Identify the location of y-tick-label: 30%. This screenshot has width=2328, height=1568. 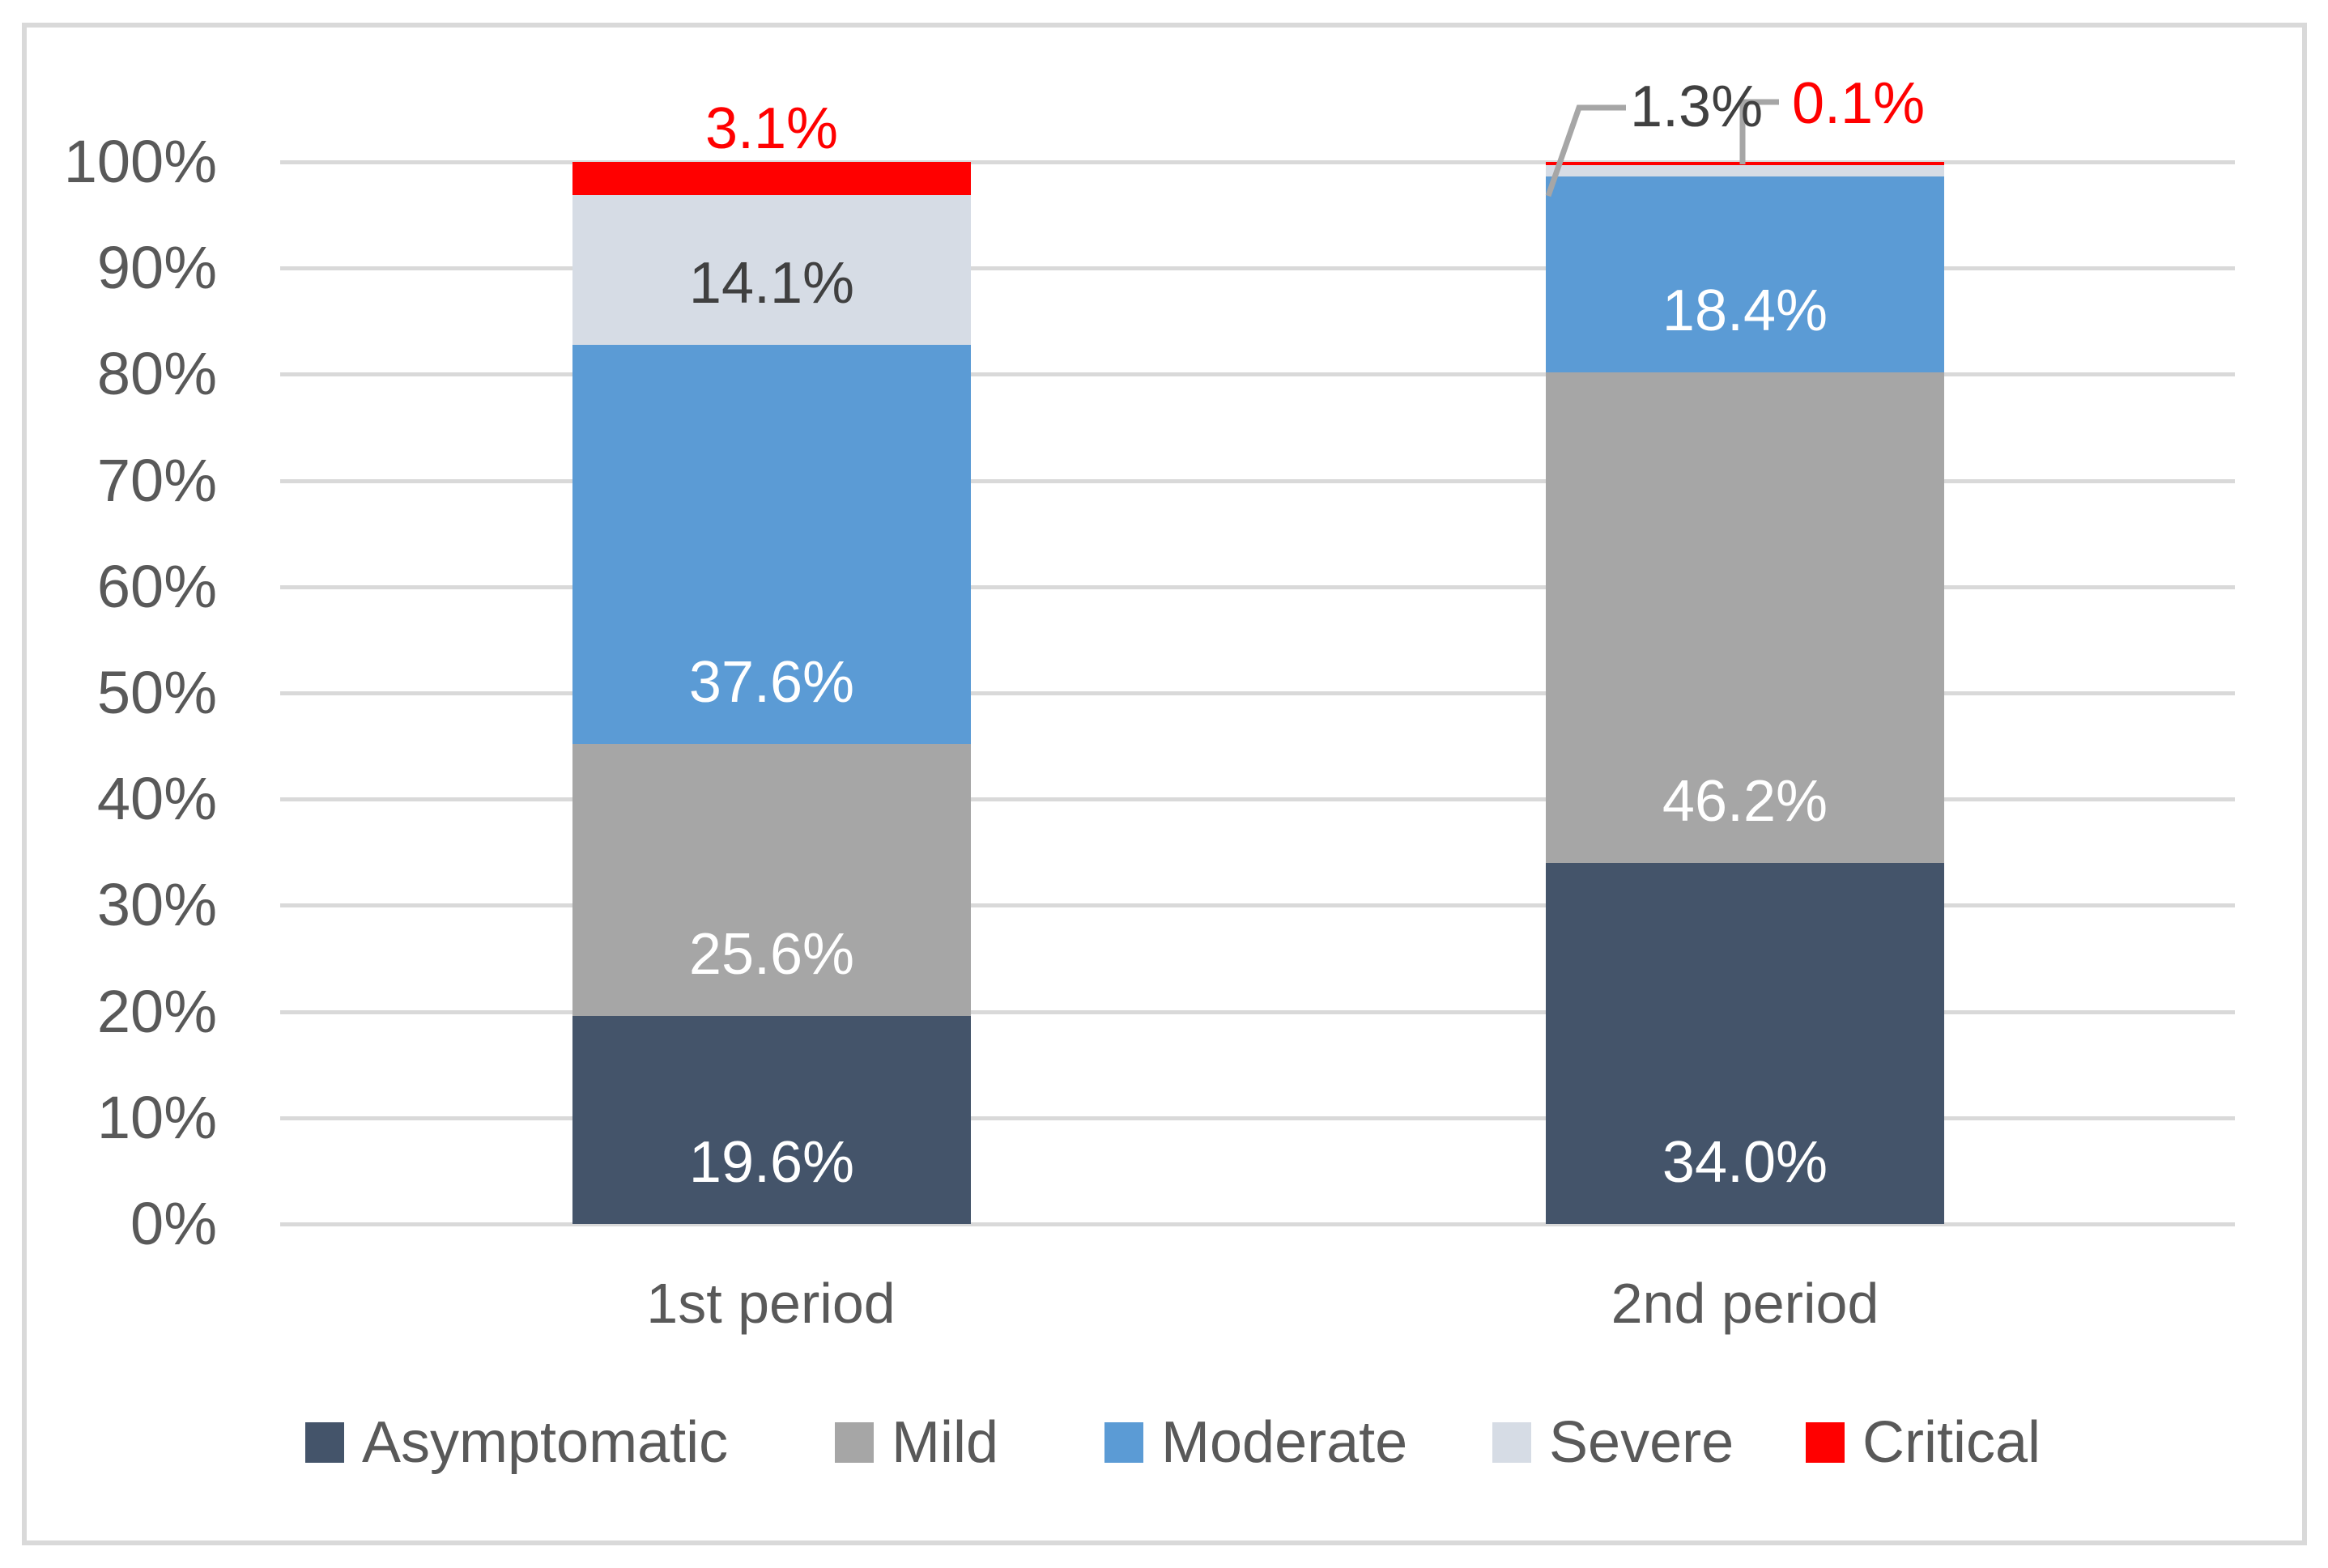
(156, 905).